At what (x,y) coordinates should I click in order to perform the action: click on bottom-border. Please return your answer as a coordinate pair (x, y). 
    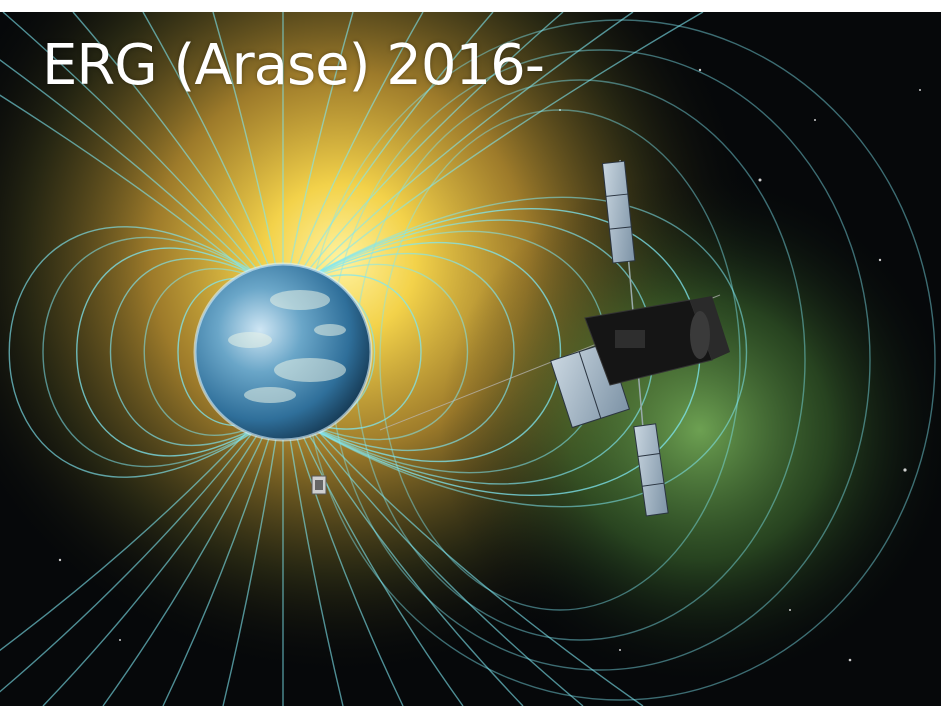
    Looking at the image, I should click on (470, 713).